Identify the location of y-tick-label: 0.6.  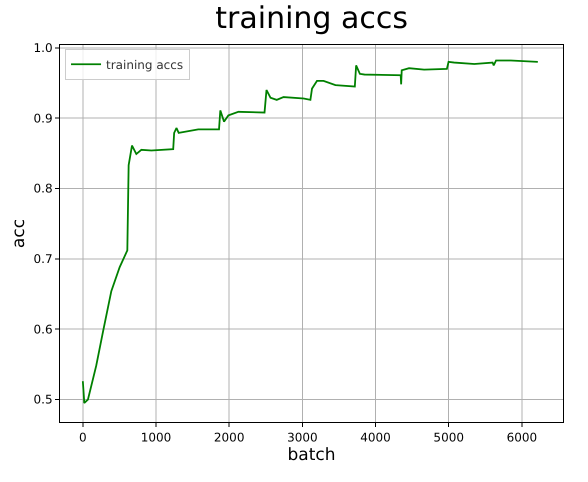
(43, 329).